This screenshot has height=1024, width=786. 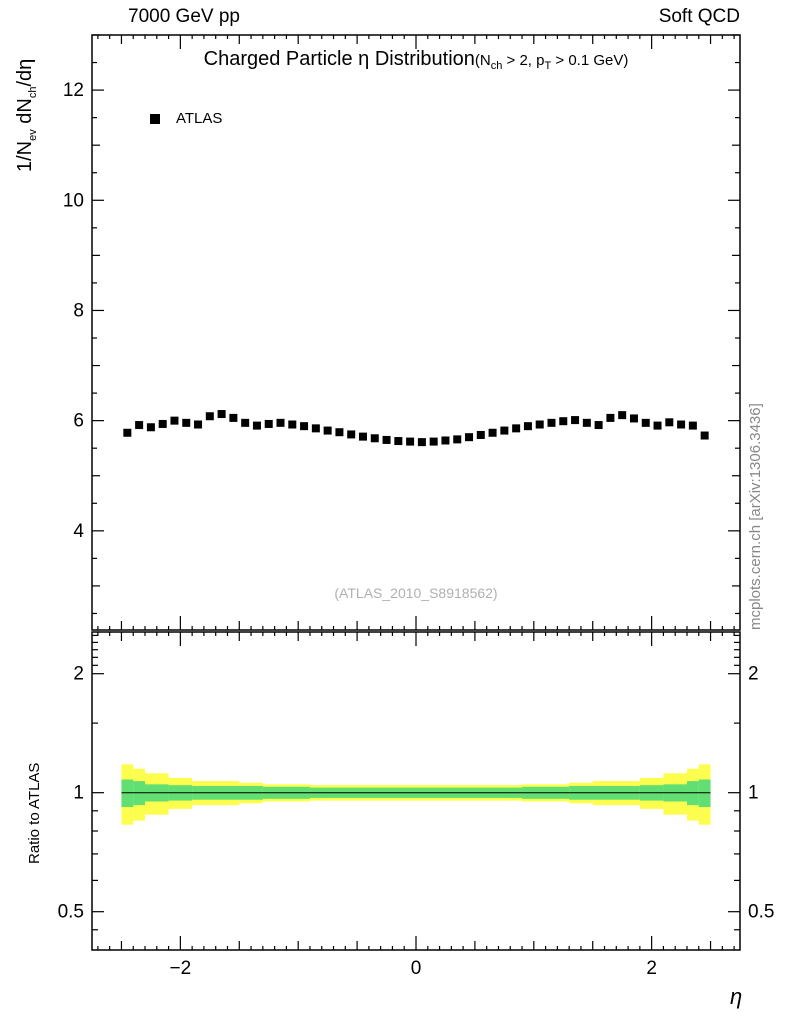 What do you see at coordinates (78, 421) in the screenshot?
I see `main-y-tick-label: 6` at bounding box center [78, 421].